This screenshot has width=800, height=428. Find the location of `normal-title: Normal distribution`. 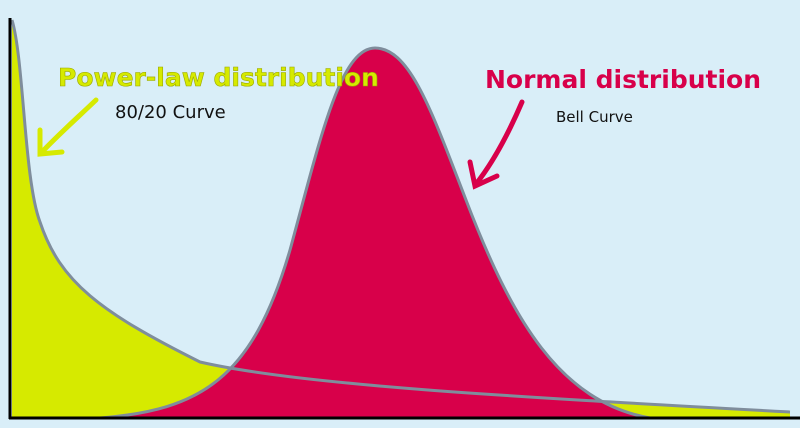

normal-title: Normal distribution is located at coordinates (623, 79).